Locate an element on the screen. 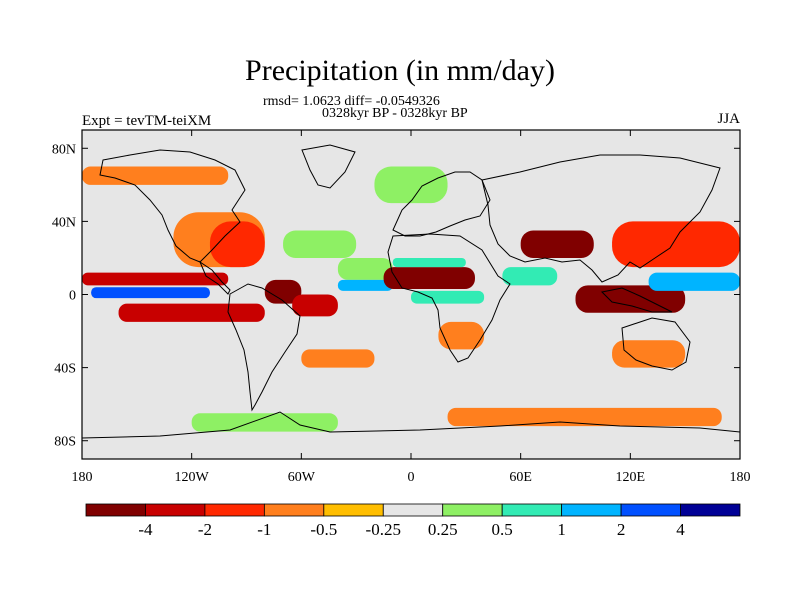 This screenshot has height=600, width=800. chart-title: Precipitation (in mm/day) is located at coordinates (400, 70).